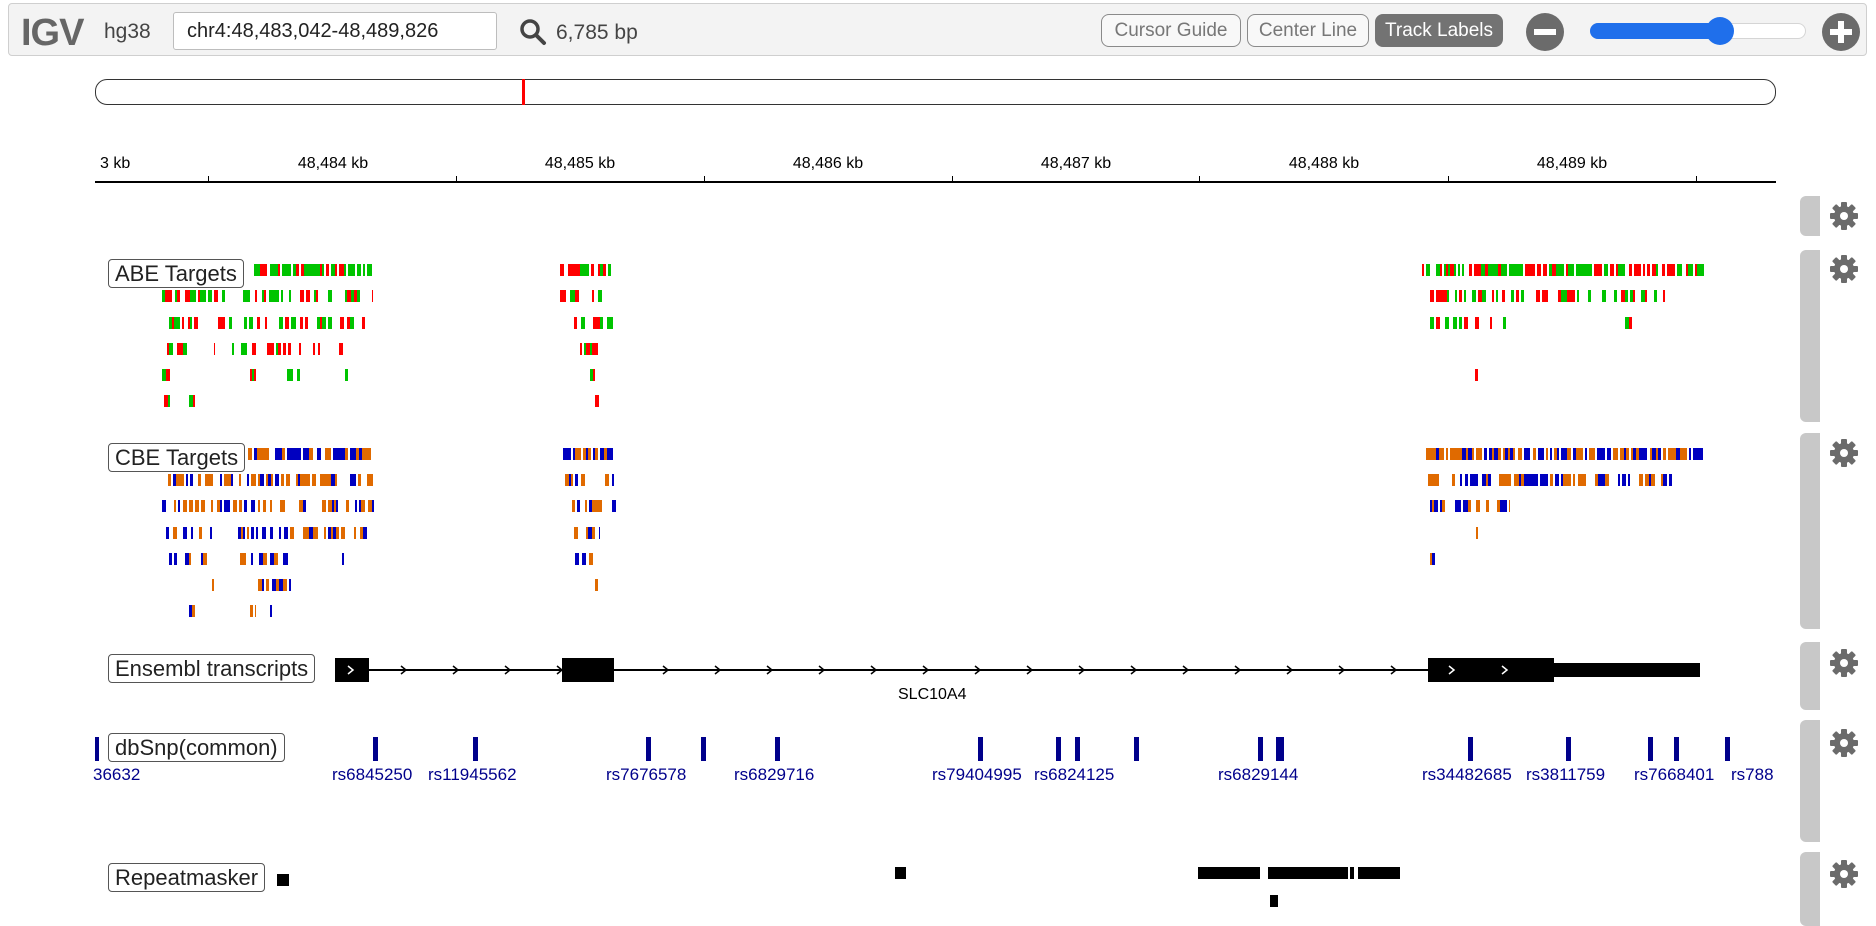  I want to click on snp-label: rs7668401, so click(1674, 774).